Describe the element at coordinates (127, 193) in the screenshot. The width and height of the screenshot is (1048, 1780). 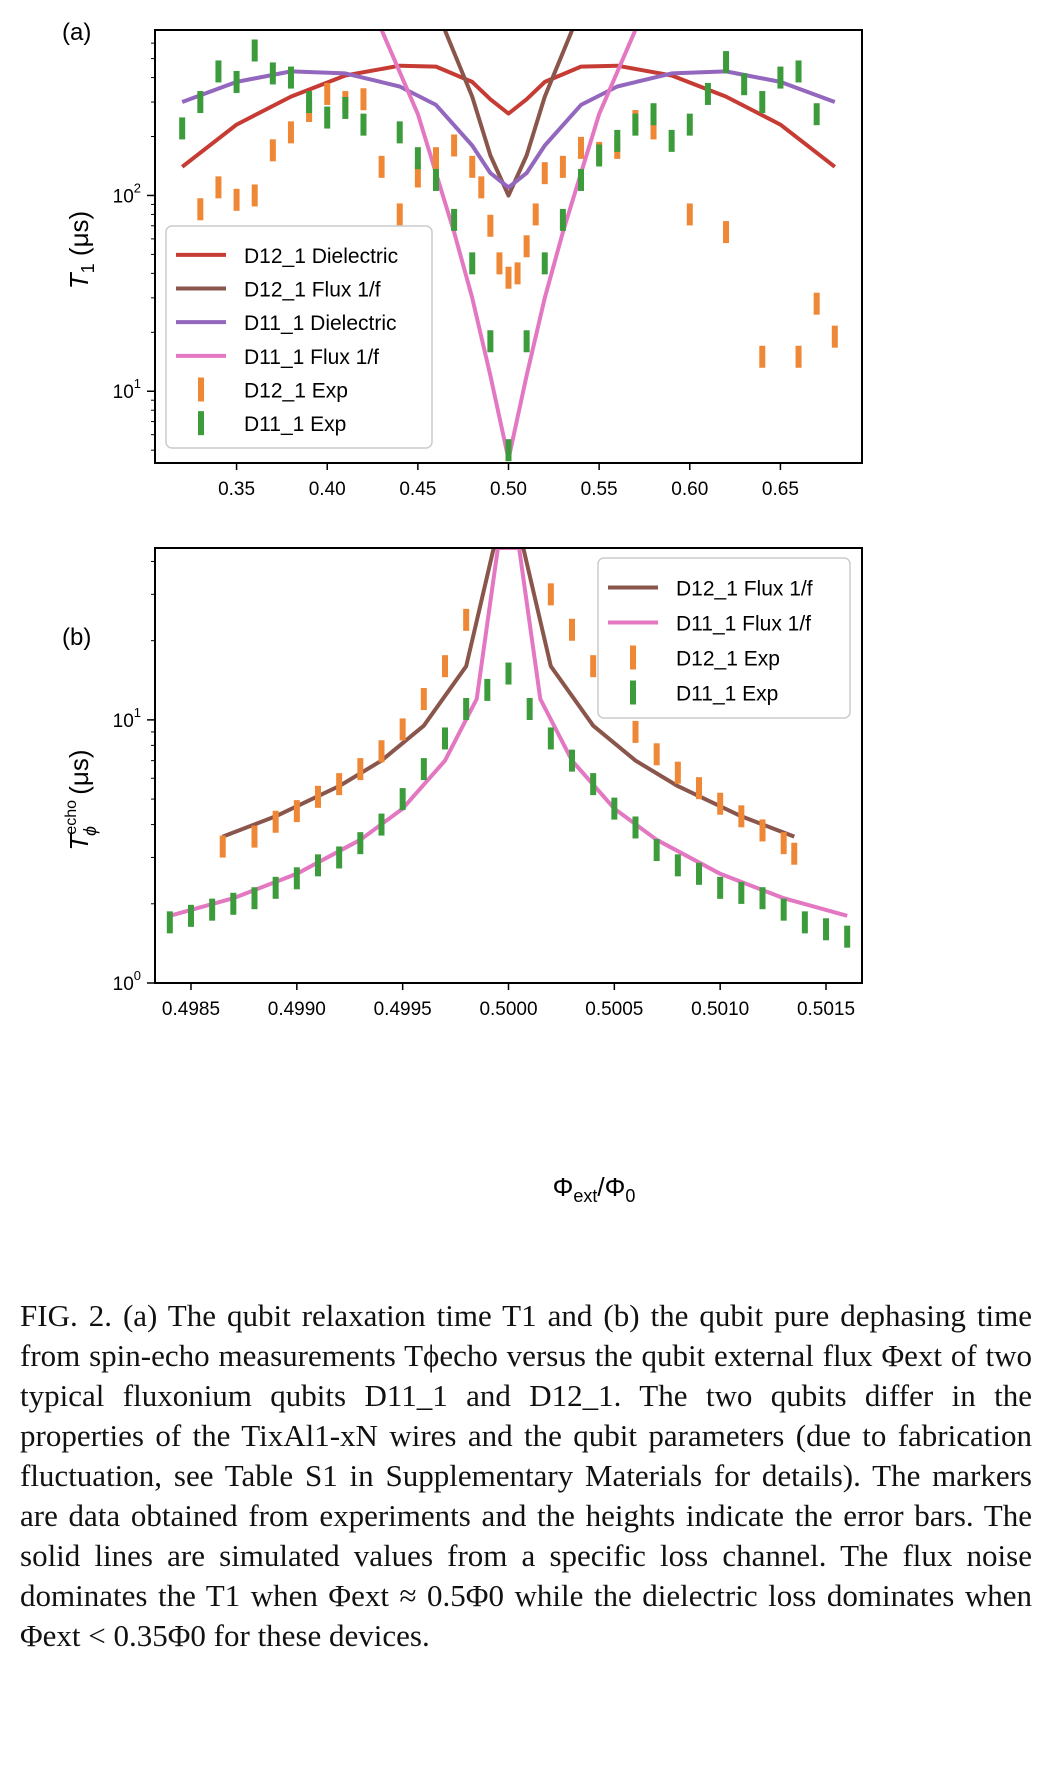
I see `y-tick-label: 10²` at that location.